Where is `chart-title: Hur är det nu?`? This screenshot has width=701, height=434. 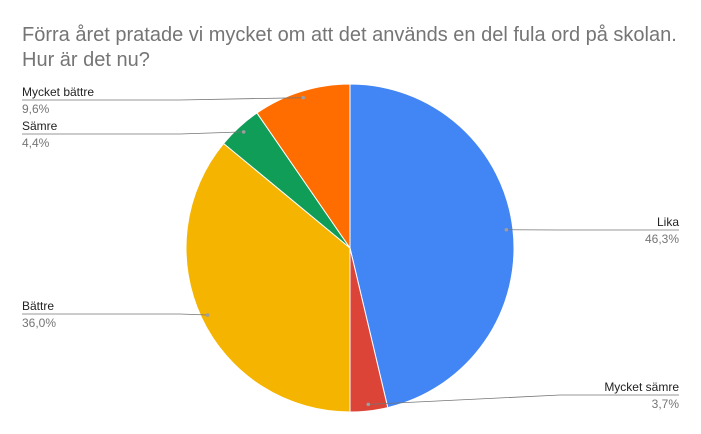
chart-title: Hur är det nu? is located at coordinates (86, 60).